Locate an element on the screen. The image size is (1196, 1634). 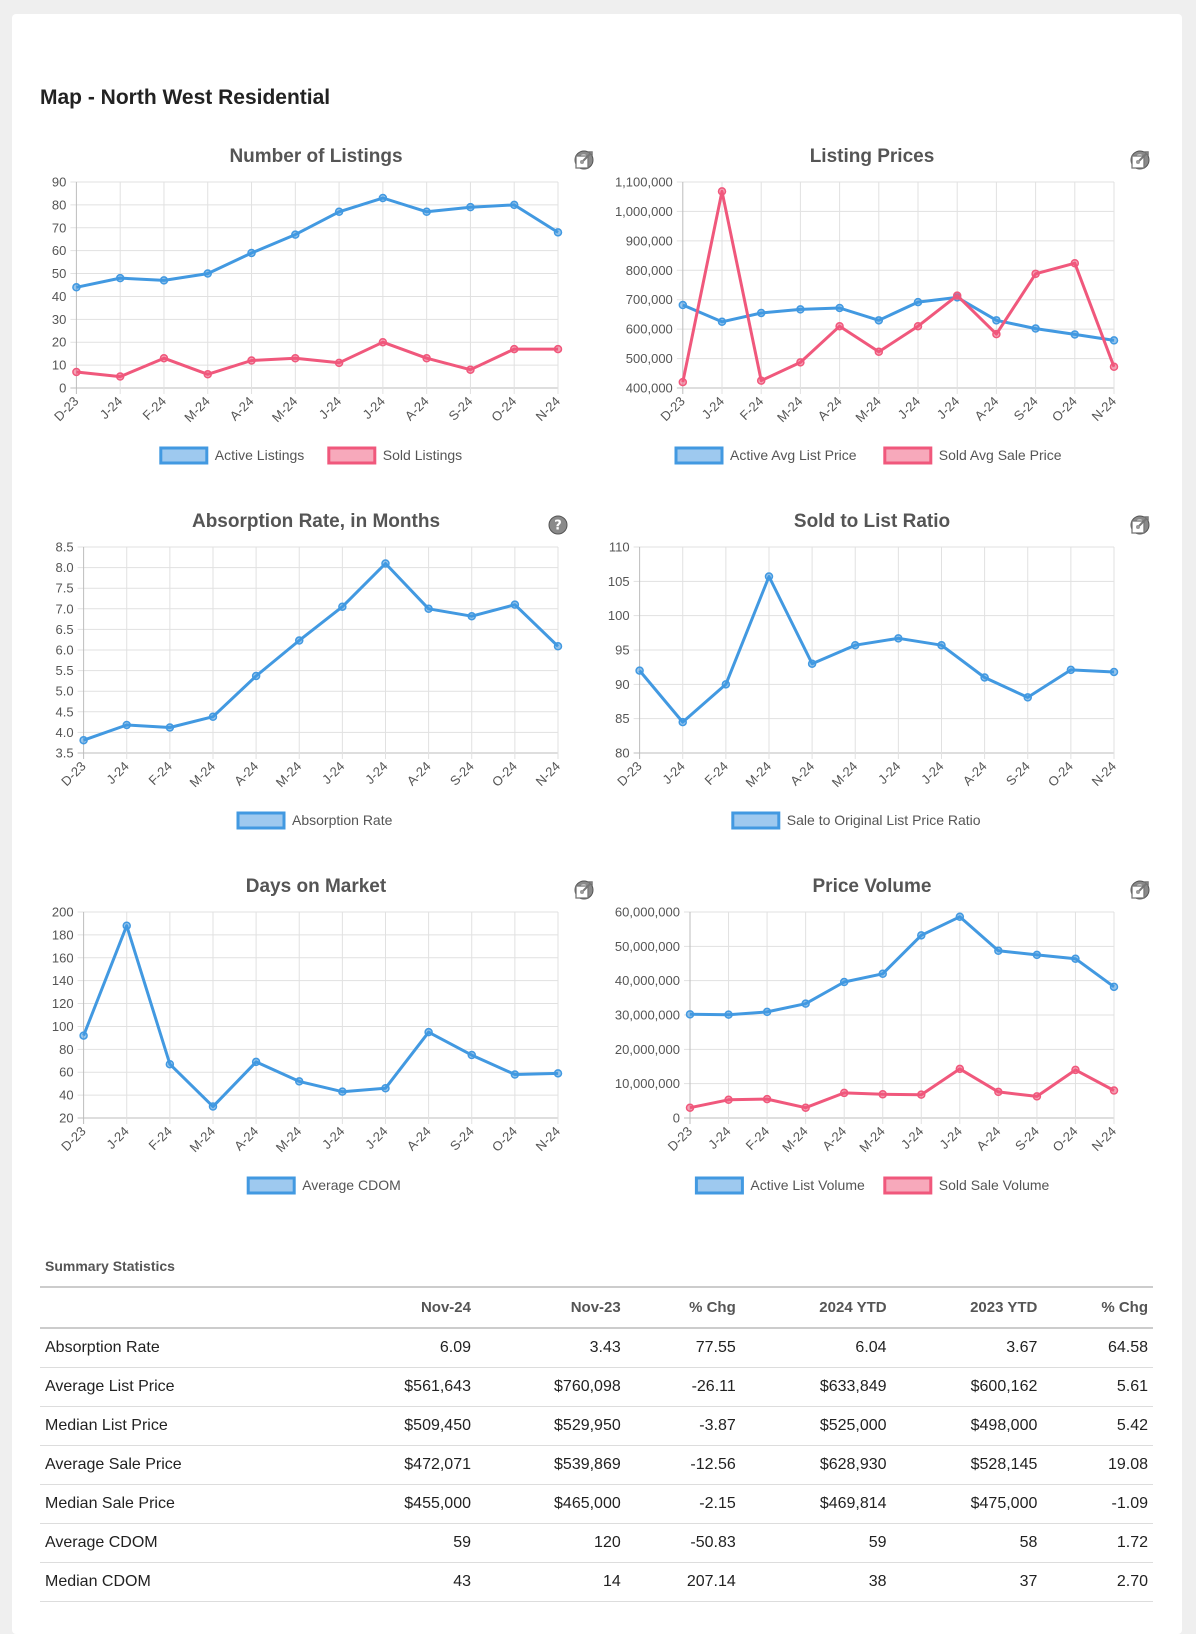
x-tick-label: O-24 is located at coordinates (503, 409).